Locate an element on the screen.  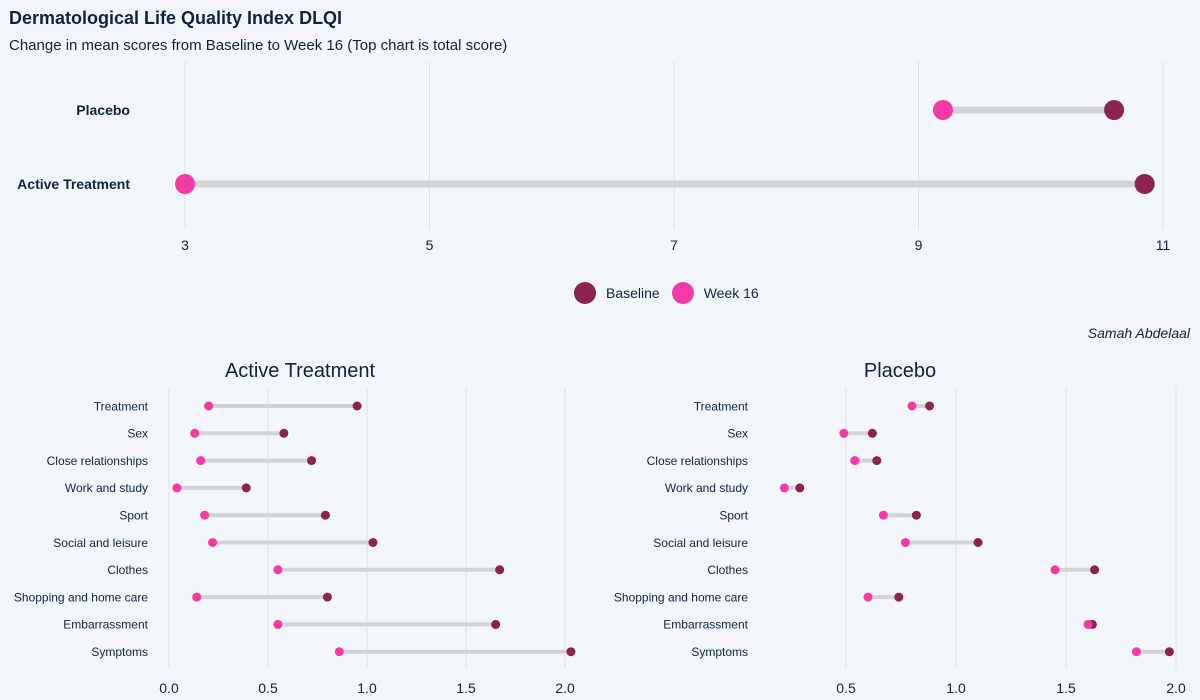
chart3-x-tick-label: 1.5 is located at coordinates (1066, 688).